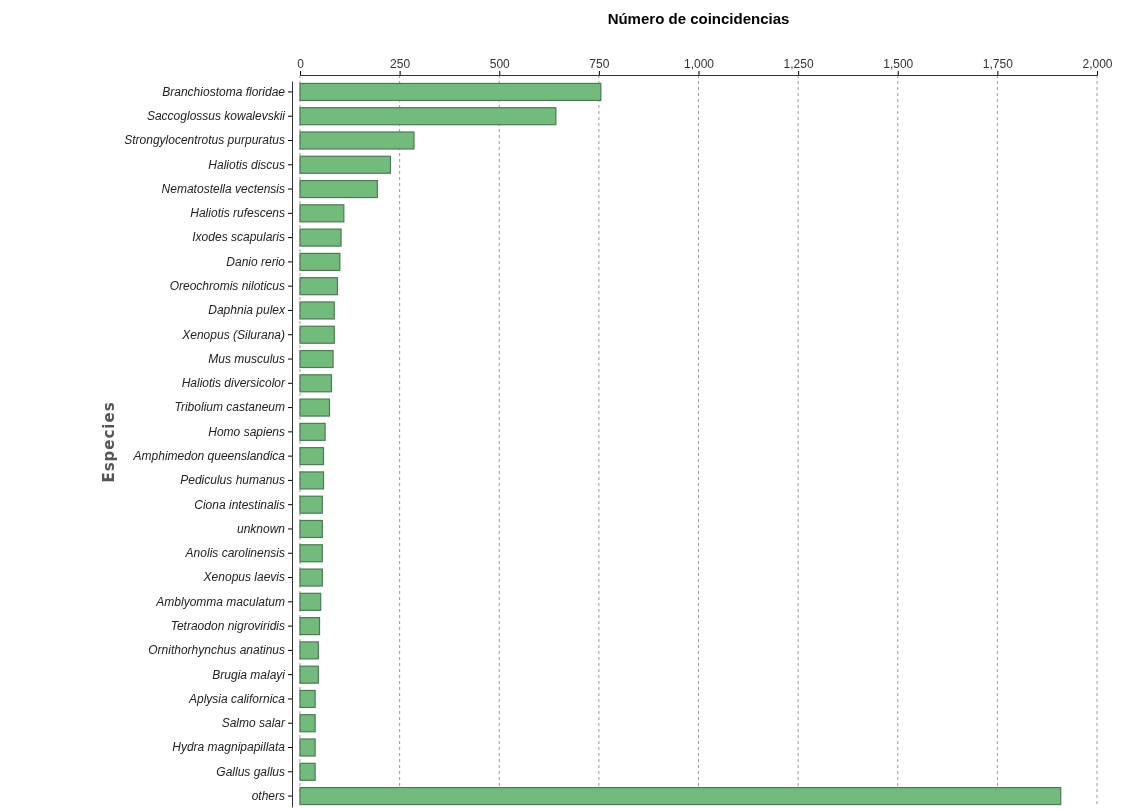 This screenshot has width=1124, height=809. What do you see at coordinates (301, 64) in the screenshot?
I see `x-tick-label: 0` at bounding box center [301, 64].